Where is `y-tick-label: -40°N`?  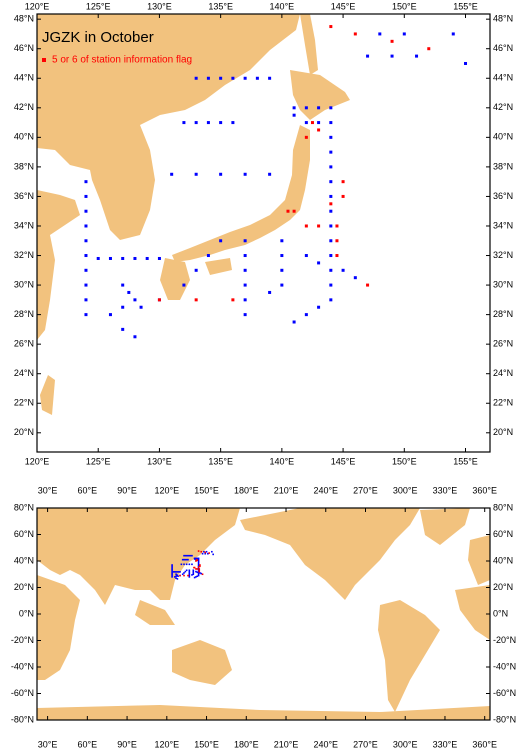 y-tick-label: -40°N is located at coordinates (22, 666).